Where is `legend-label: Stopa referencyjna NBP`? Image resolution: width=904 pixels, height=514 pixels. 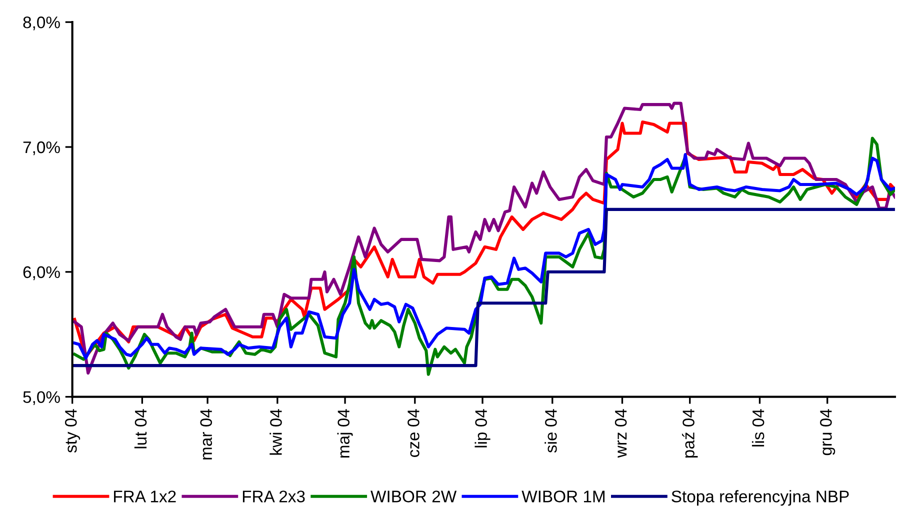
legend-label: Stopa referencyjna NBP is located at coordinates (760, 498).